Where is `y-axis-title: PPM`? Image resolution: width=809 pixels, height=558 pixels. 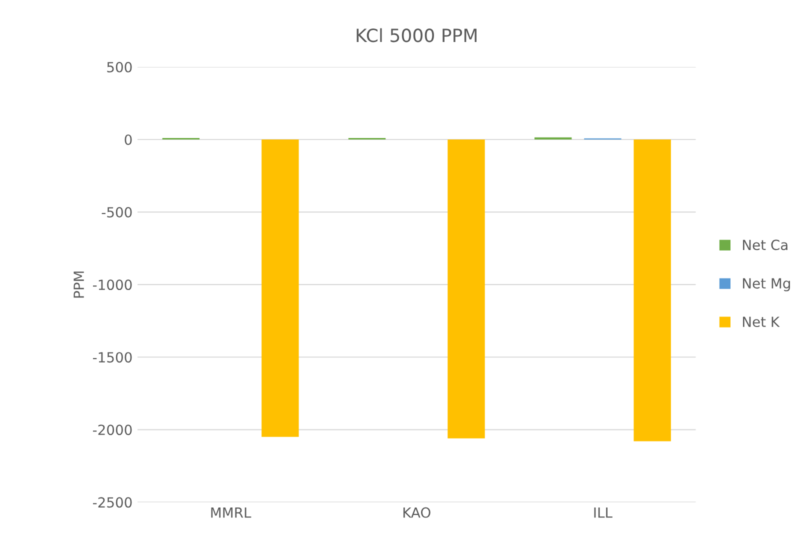 y-axis-title: PPM is located at coordinates (79, 285).